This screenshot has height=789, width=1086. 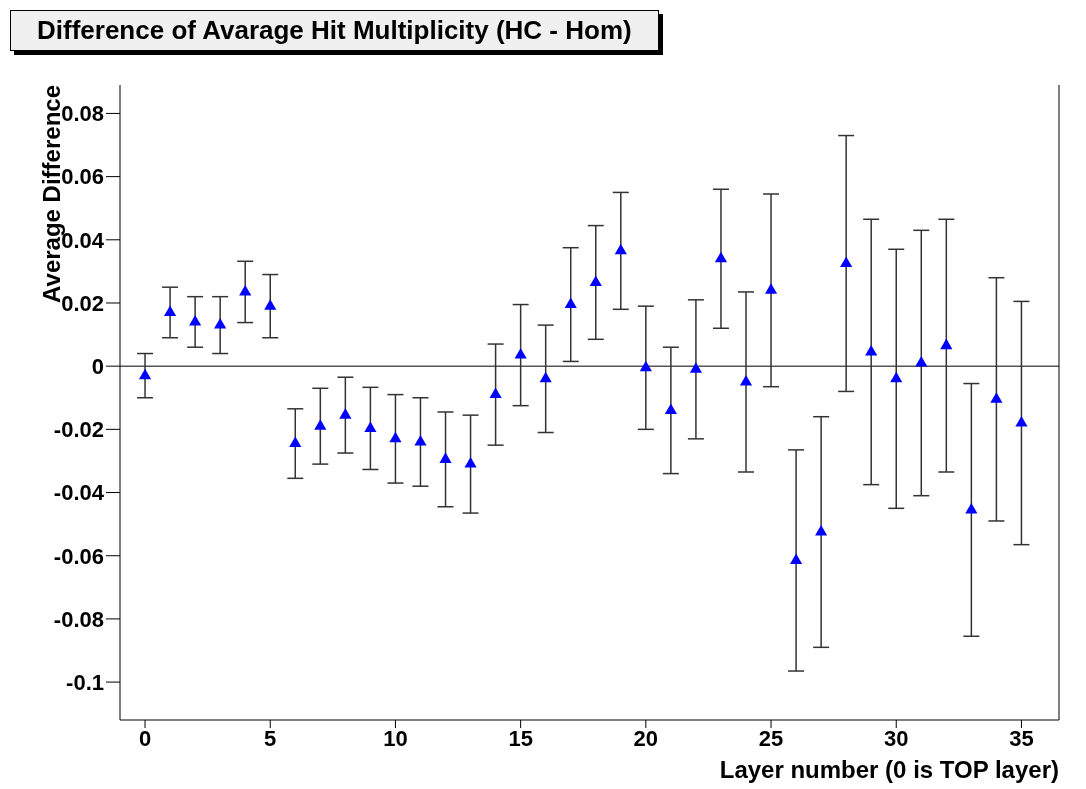 I want to click on y-tick-label: -0.08, so click(x=78, y=619).